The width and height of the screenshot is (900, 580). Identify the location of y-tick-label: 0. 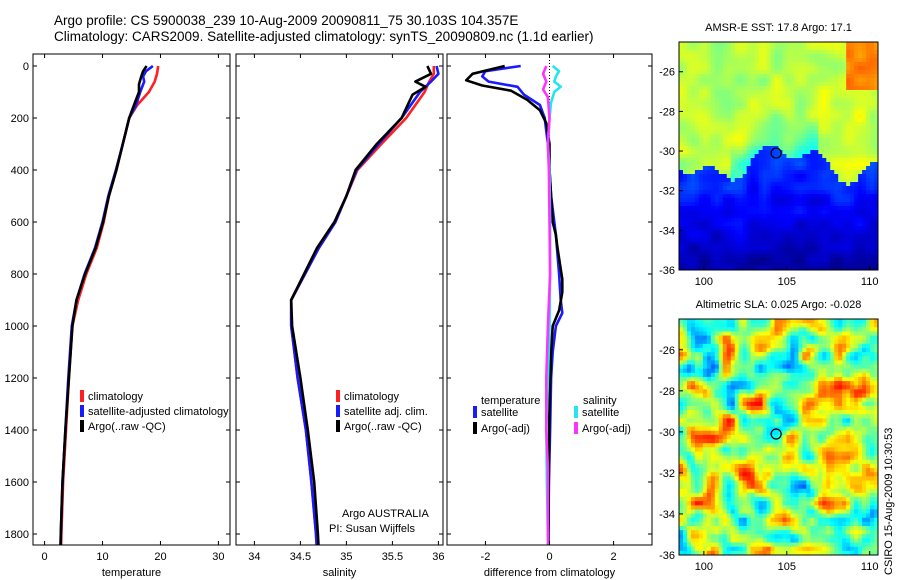
(26, 67).